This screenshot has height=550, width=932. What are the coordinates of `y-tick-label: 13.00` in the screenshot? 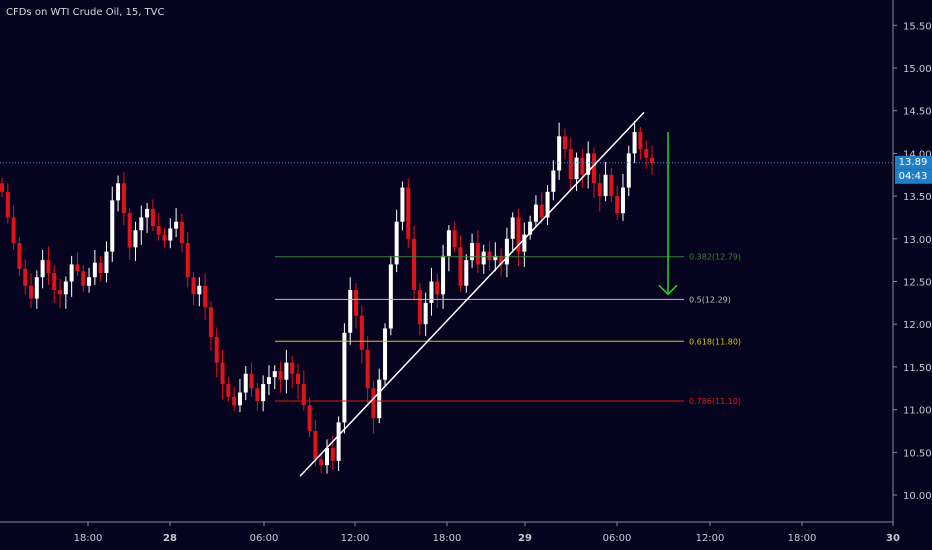 It's located at (917, 240).